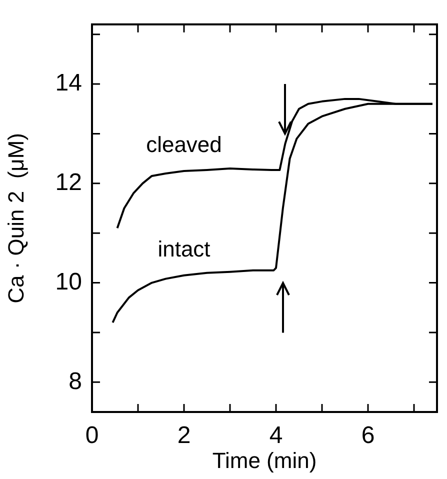 This screenshot has height=479, width=447. I want to click on y-tick-label: 10, so click(68, 282).